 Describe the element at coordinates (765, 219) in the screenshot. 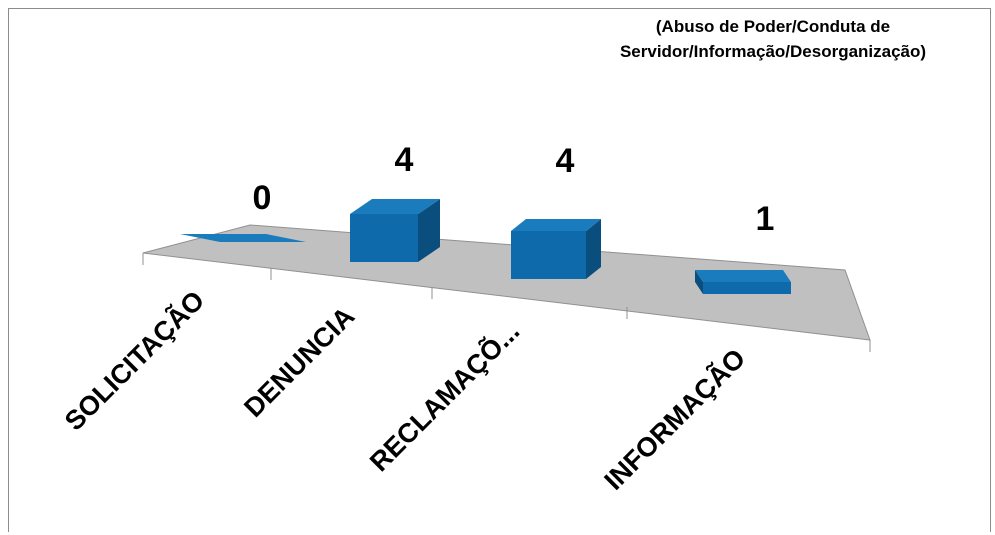

I see `data-label: 1` at that location.